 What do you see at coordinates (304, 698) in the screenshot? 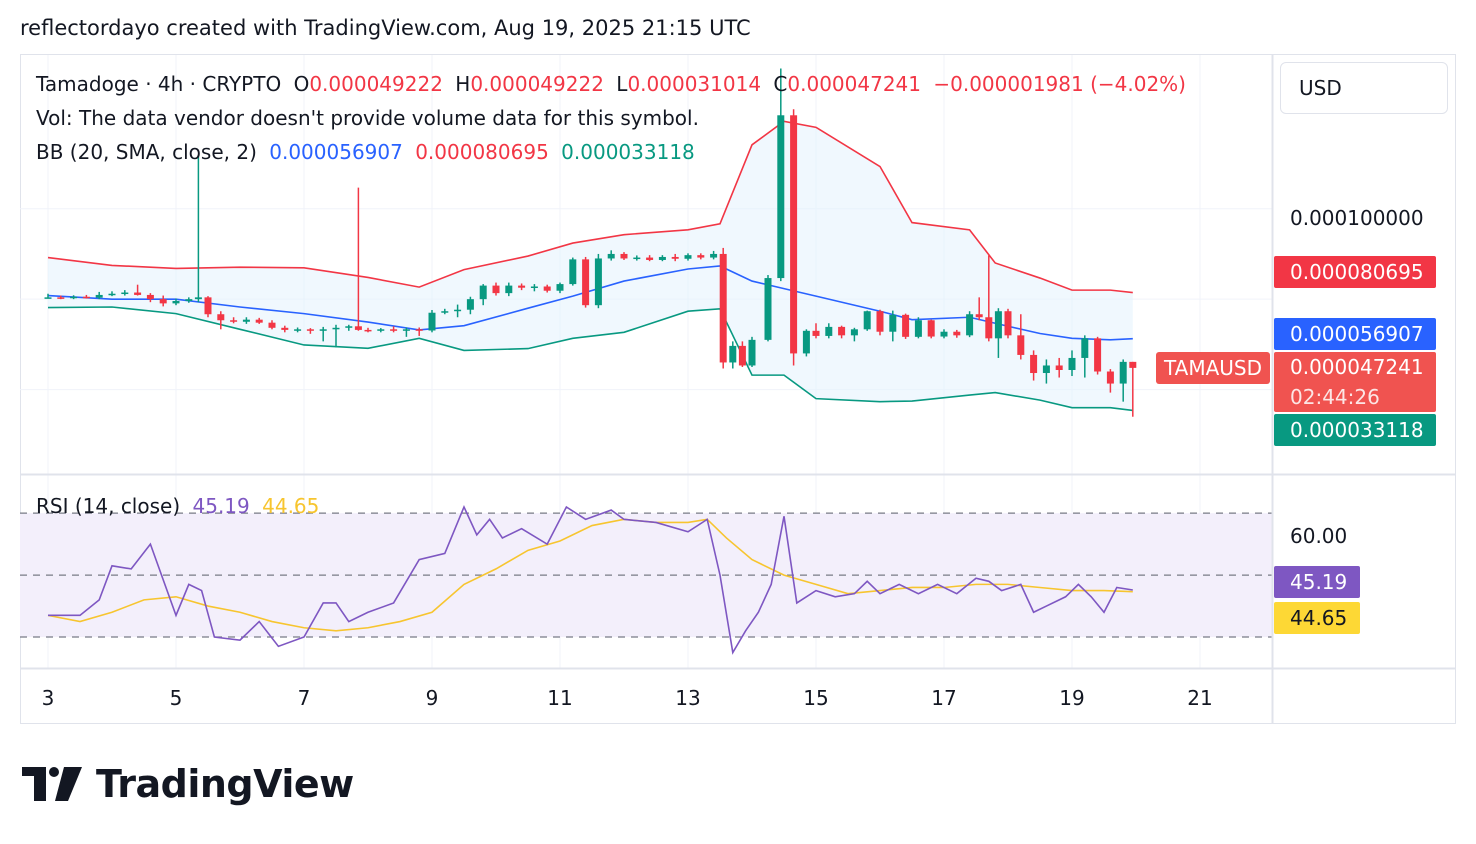
I see `time-tick-label: 7` at bounding box center [304, 698].